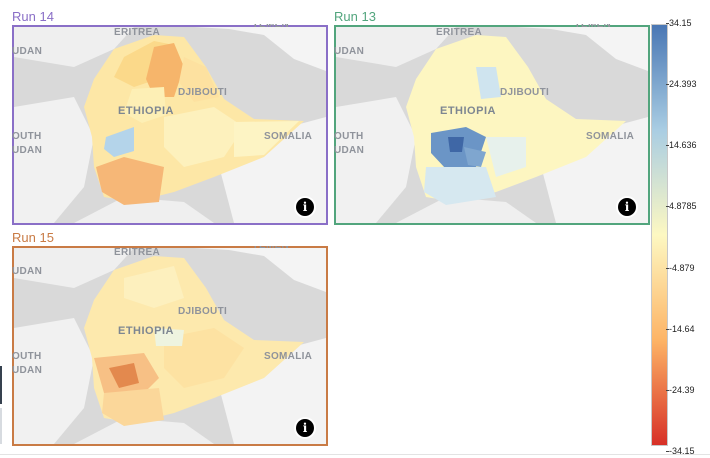 This screenshot has height=458, width=710. I want to click on land-kenya, so click(144, 210).